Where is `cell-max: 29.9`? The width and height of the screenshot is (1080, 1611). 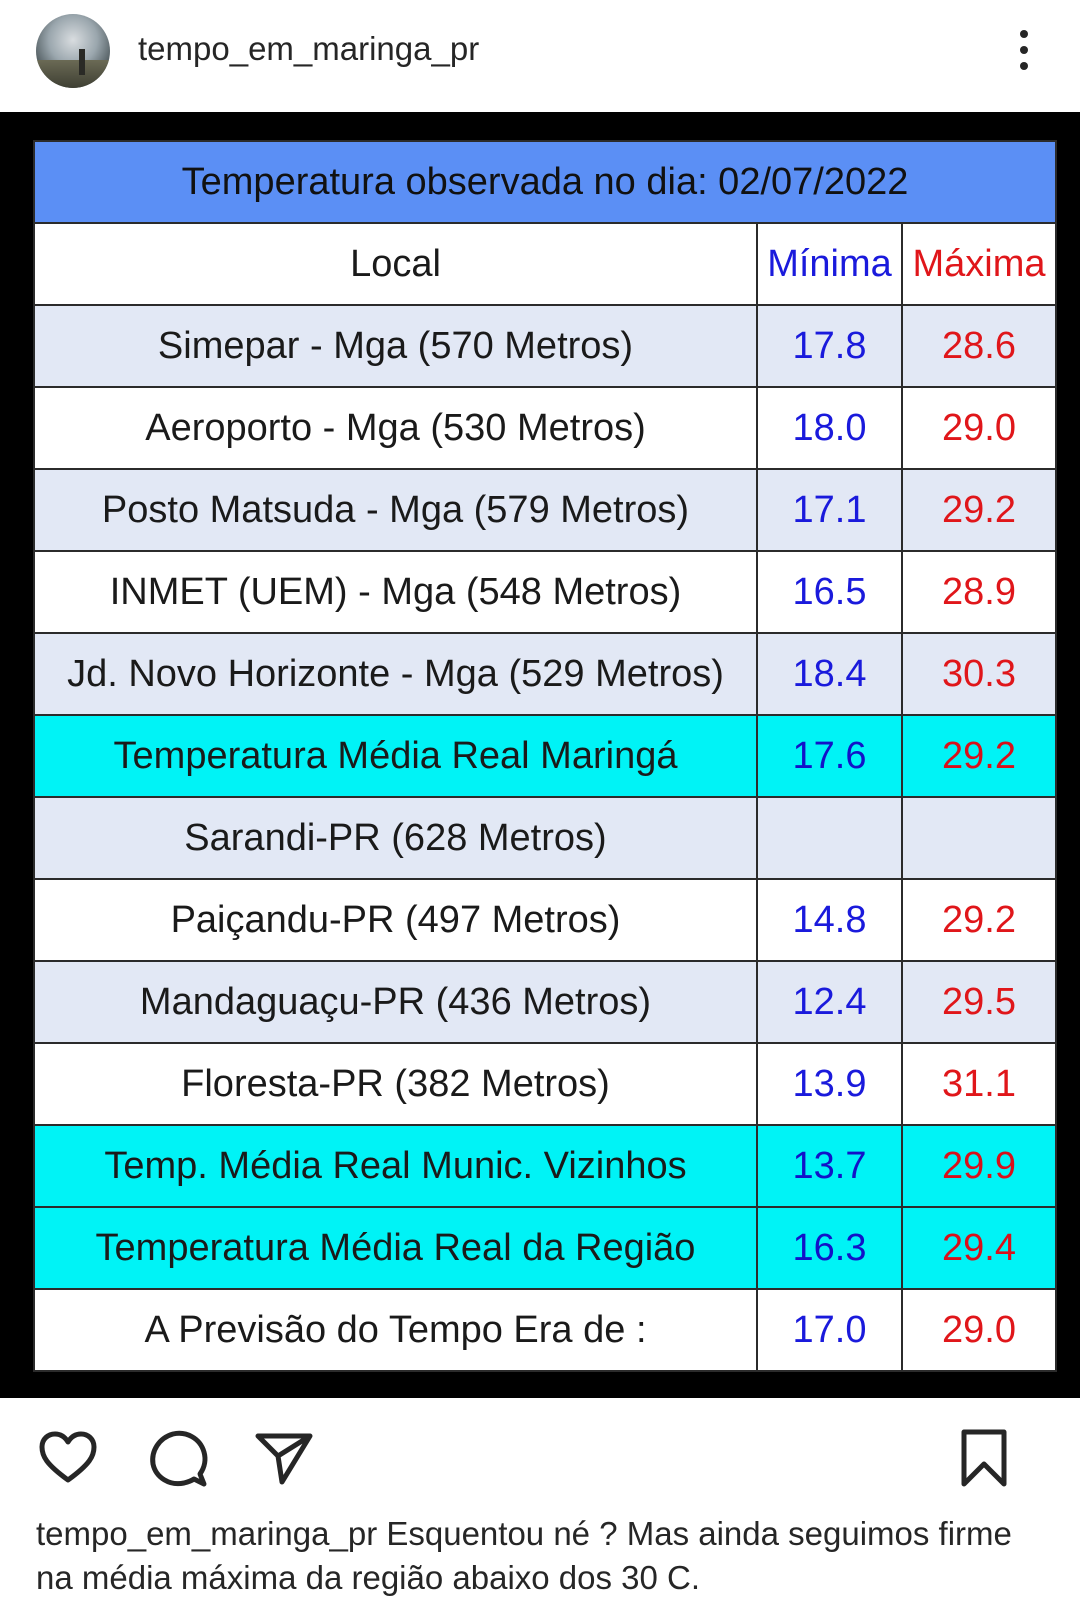 cell-max: 29.9 is located at coordinates (979, 1166).